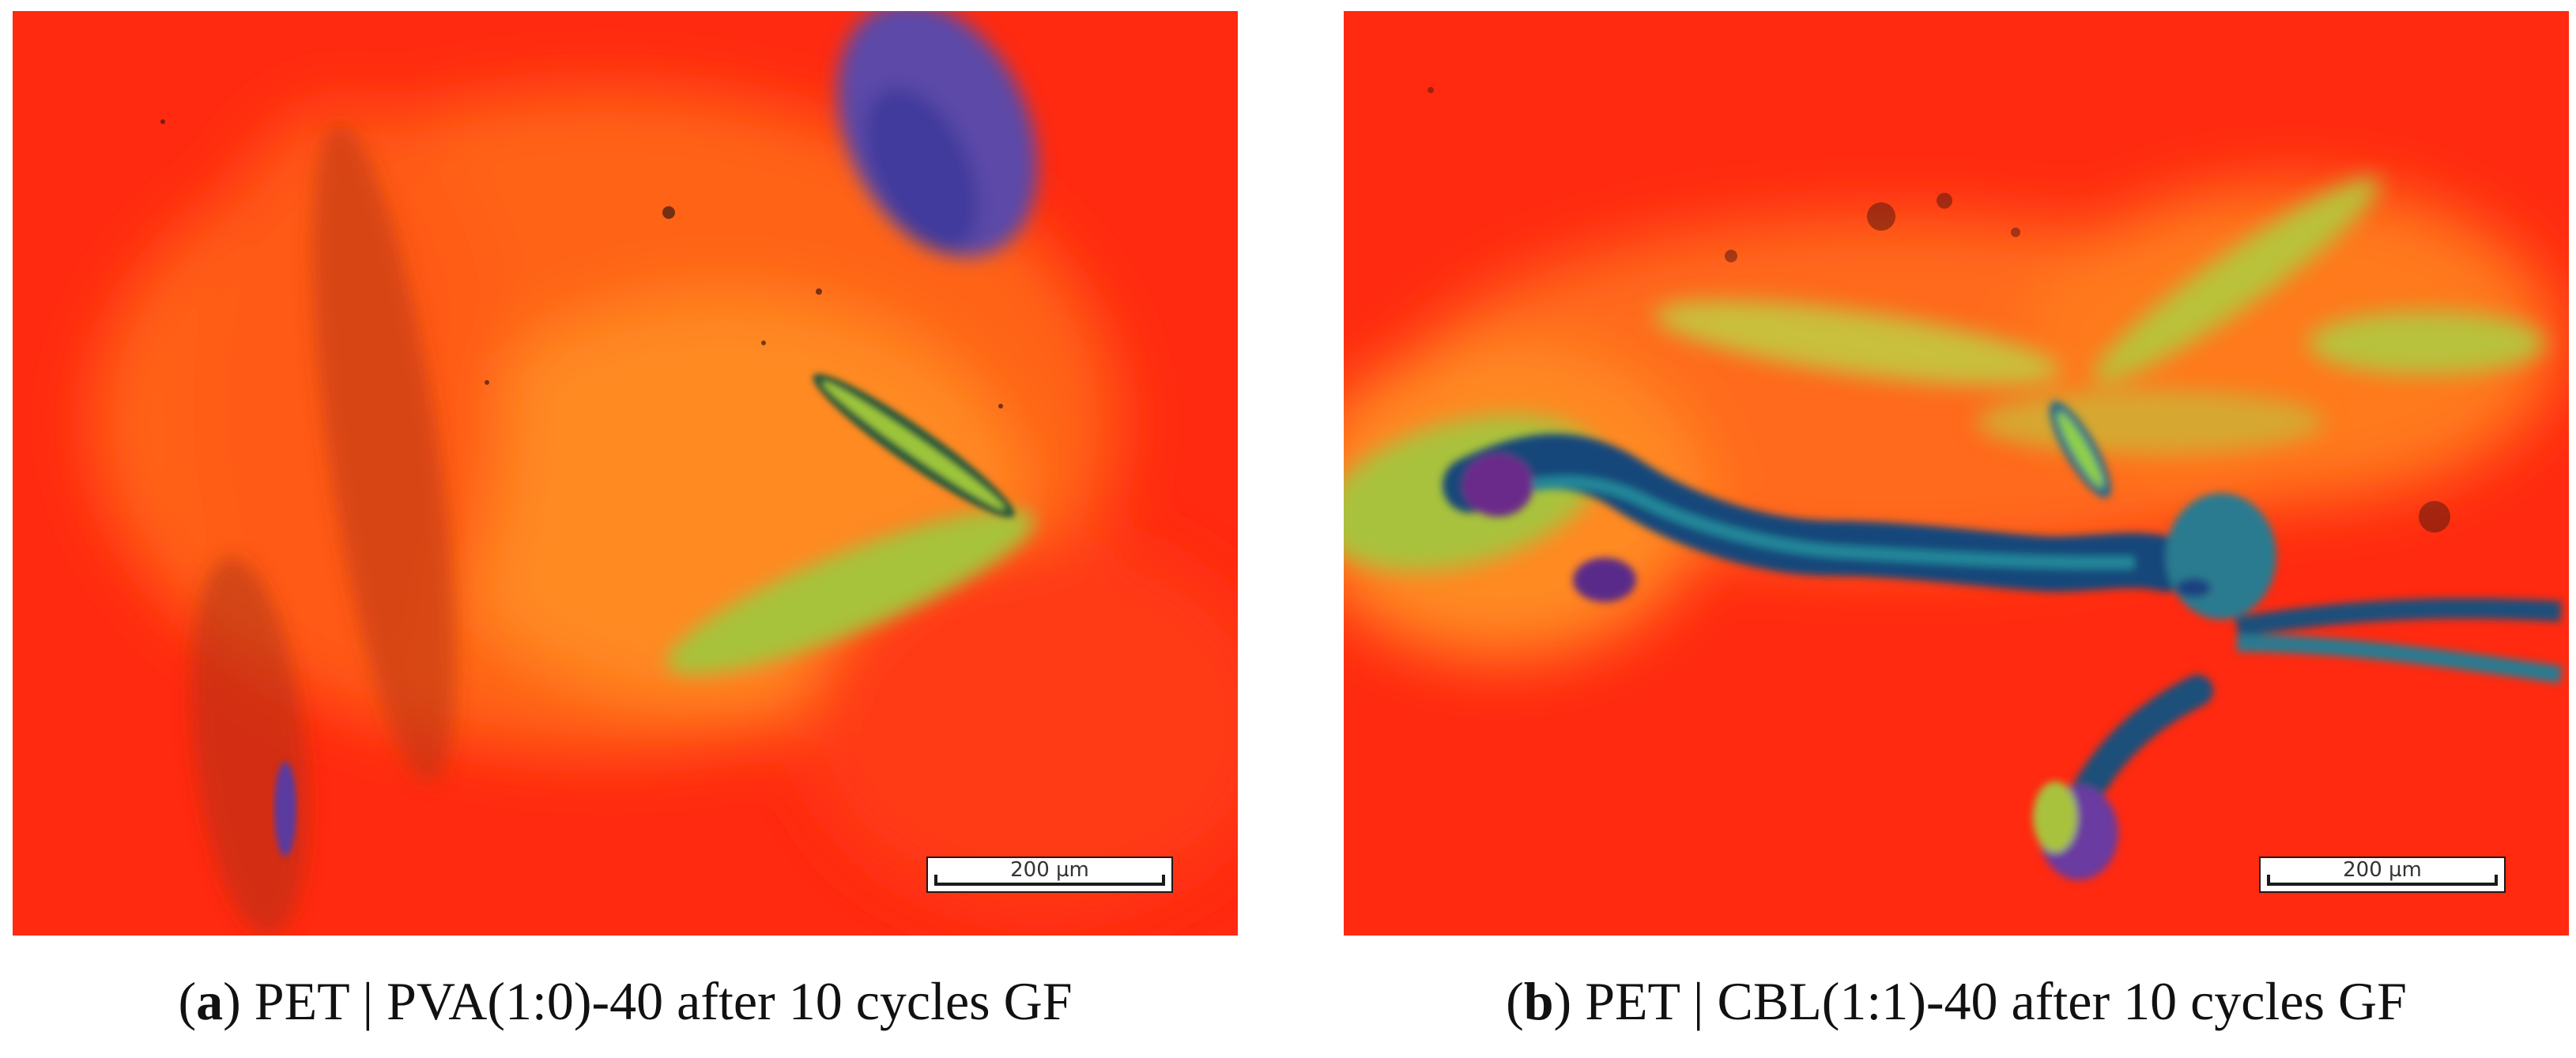 This screenshot has width=2576, height=1058. What do you see at coordinates (1996, 1001) in the screenshot?
I see `caption-text: PET | CBL(1:1)-40 after 10 cycles GF` at bounding box center [1996, 1001].